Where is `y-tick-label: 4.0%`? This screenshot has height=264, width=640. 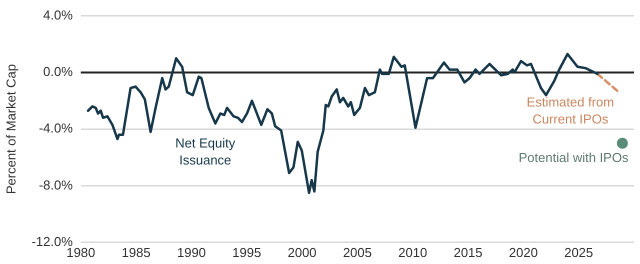
y-tick-label: 4.0% is located at coordinates (58, 14).